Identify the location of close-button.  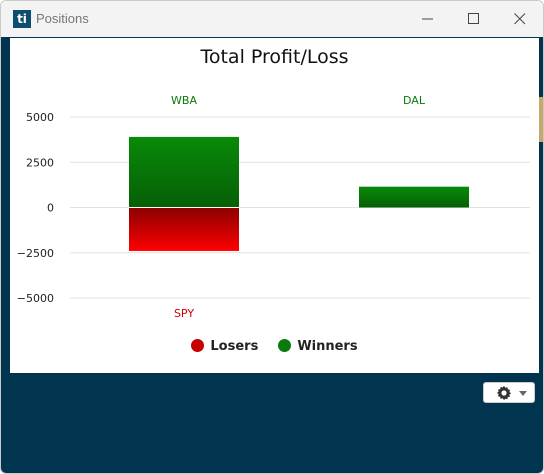
(520, 19).